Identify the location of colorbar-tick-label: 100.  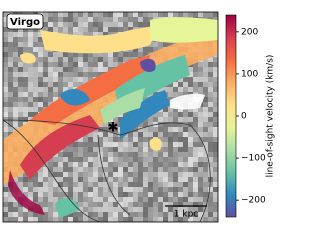
(249, 74).